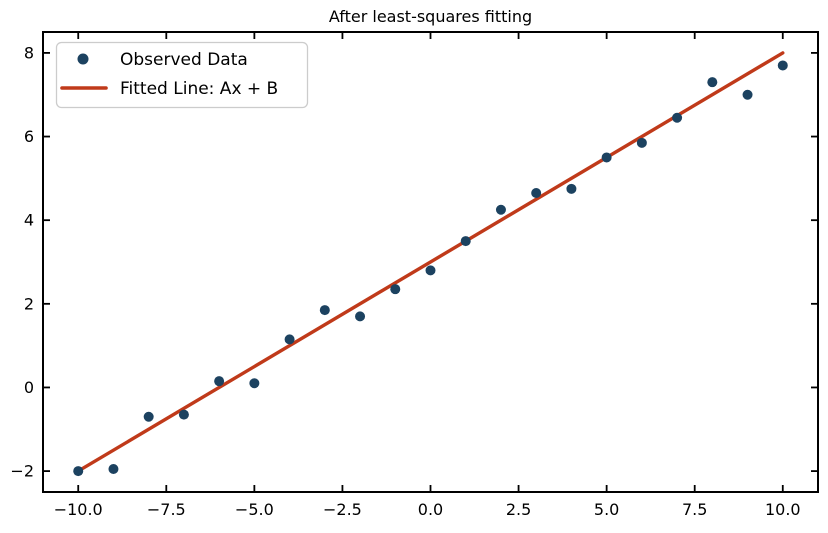 This screenshot has height=533, width=828. I want to click on legend: Observed Data Fitted Line: Ax + B, so click(182, 75).